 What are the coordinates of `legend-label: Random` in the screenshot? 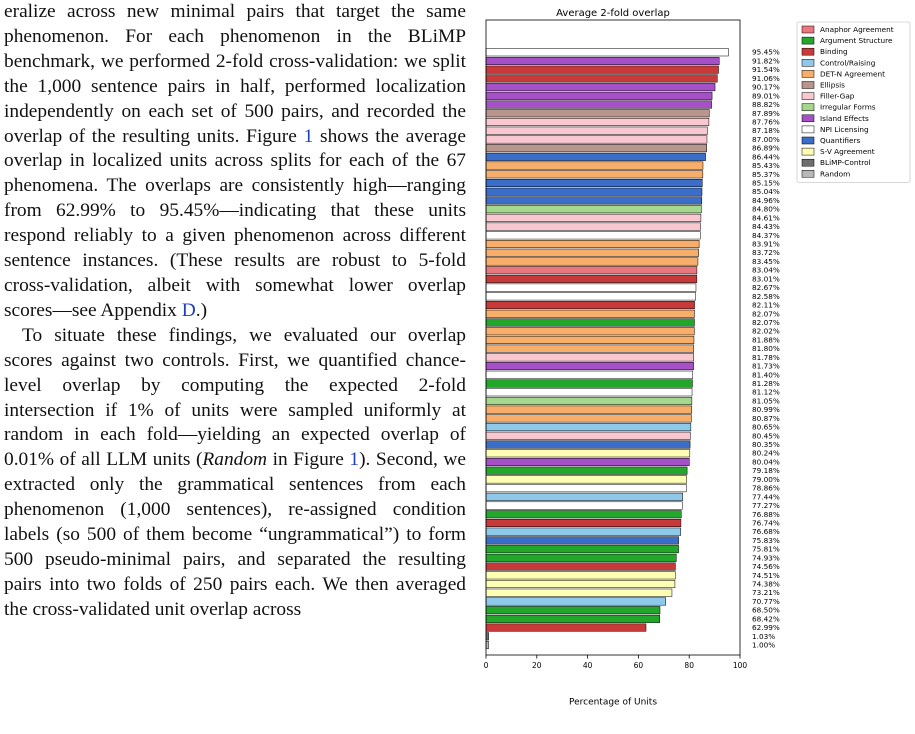 It's located at (835, 173).